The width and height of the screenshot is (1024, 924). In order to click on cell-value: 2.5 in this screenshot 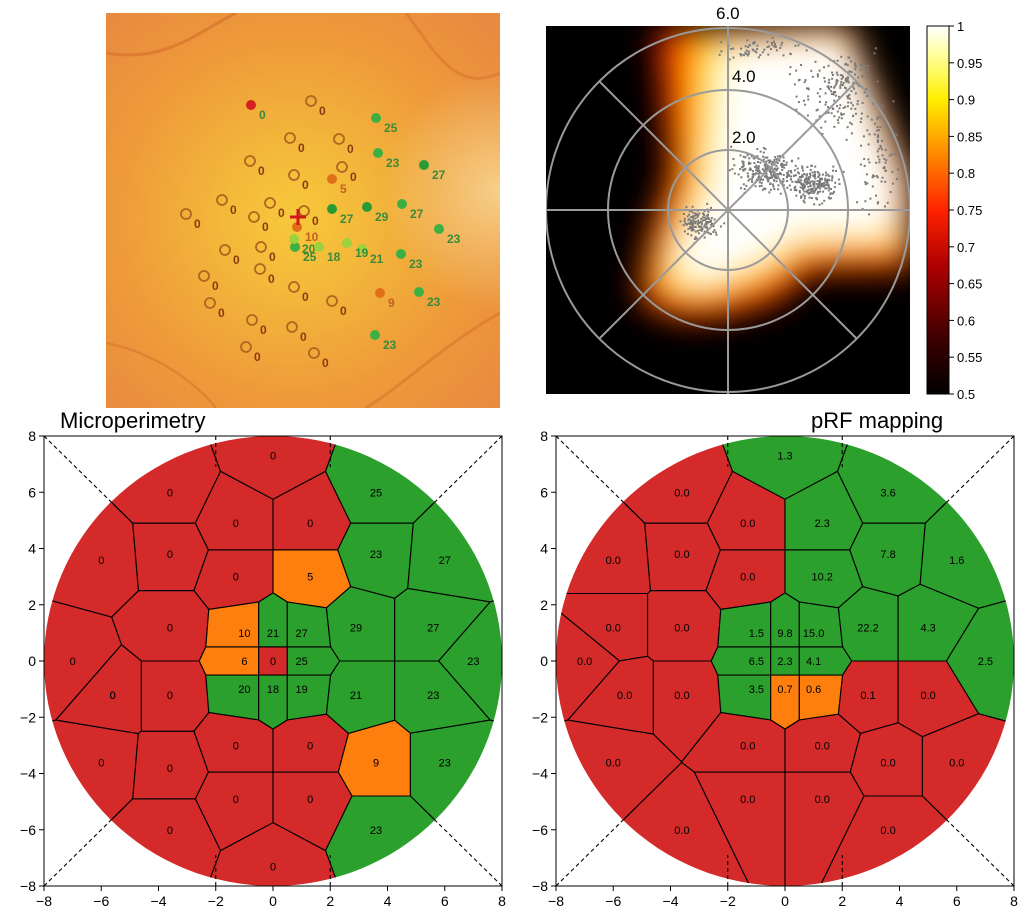, I will do `click(985, 662)`.